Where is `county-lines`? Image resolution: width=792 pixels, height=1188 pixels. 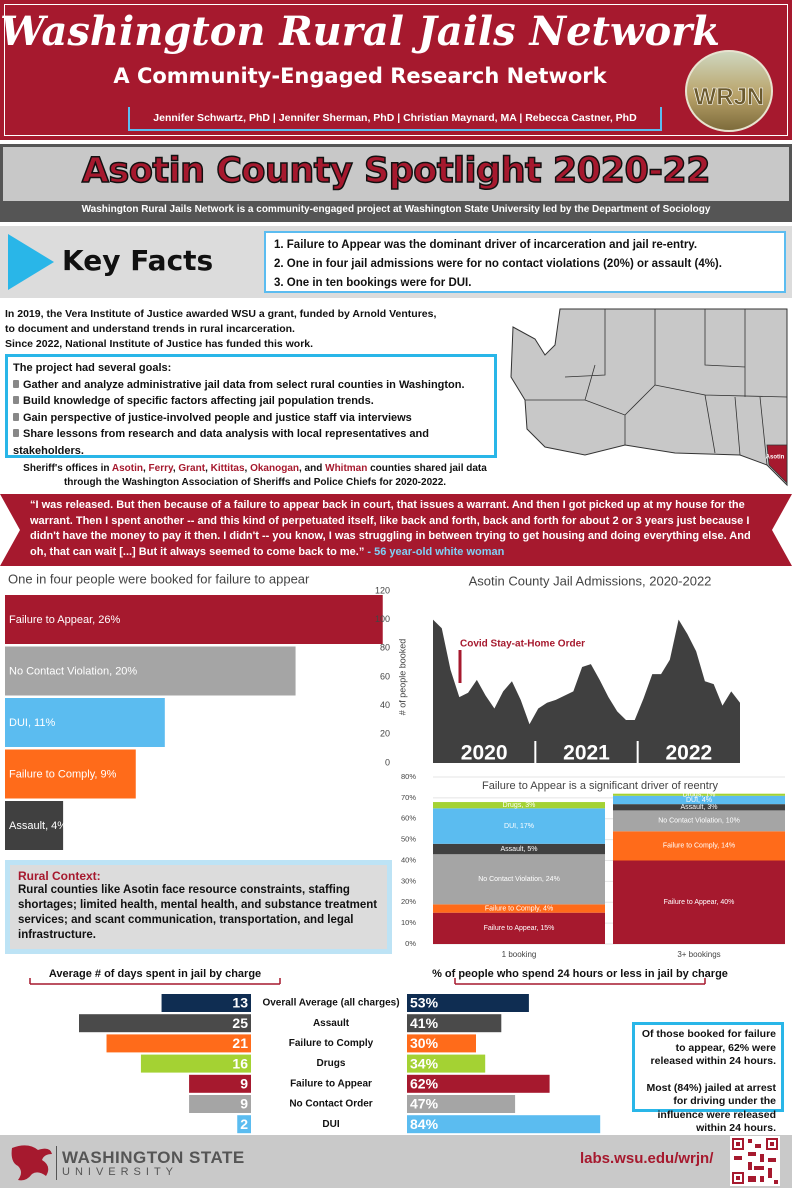 county-lines is located at coordinates (656, 387).